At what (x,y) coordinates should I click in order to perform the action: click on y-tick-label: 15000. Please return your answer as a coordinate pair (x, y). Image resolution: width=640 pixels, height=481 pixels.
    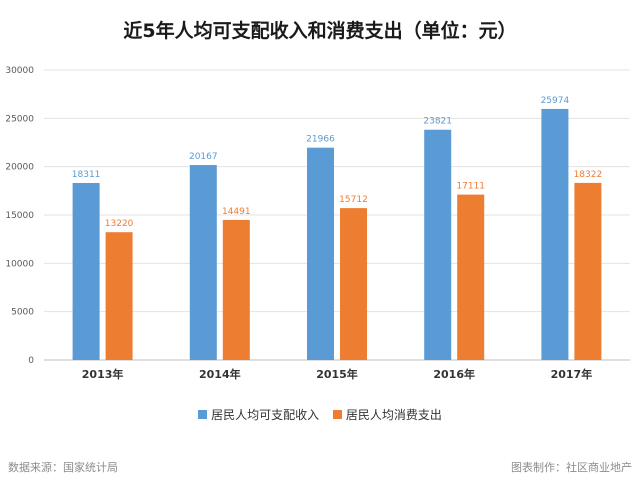
    Looking at the image, I should click on (19, 216).